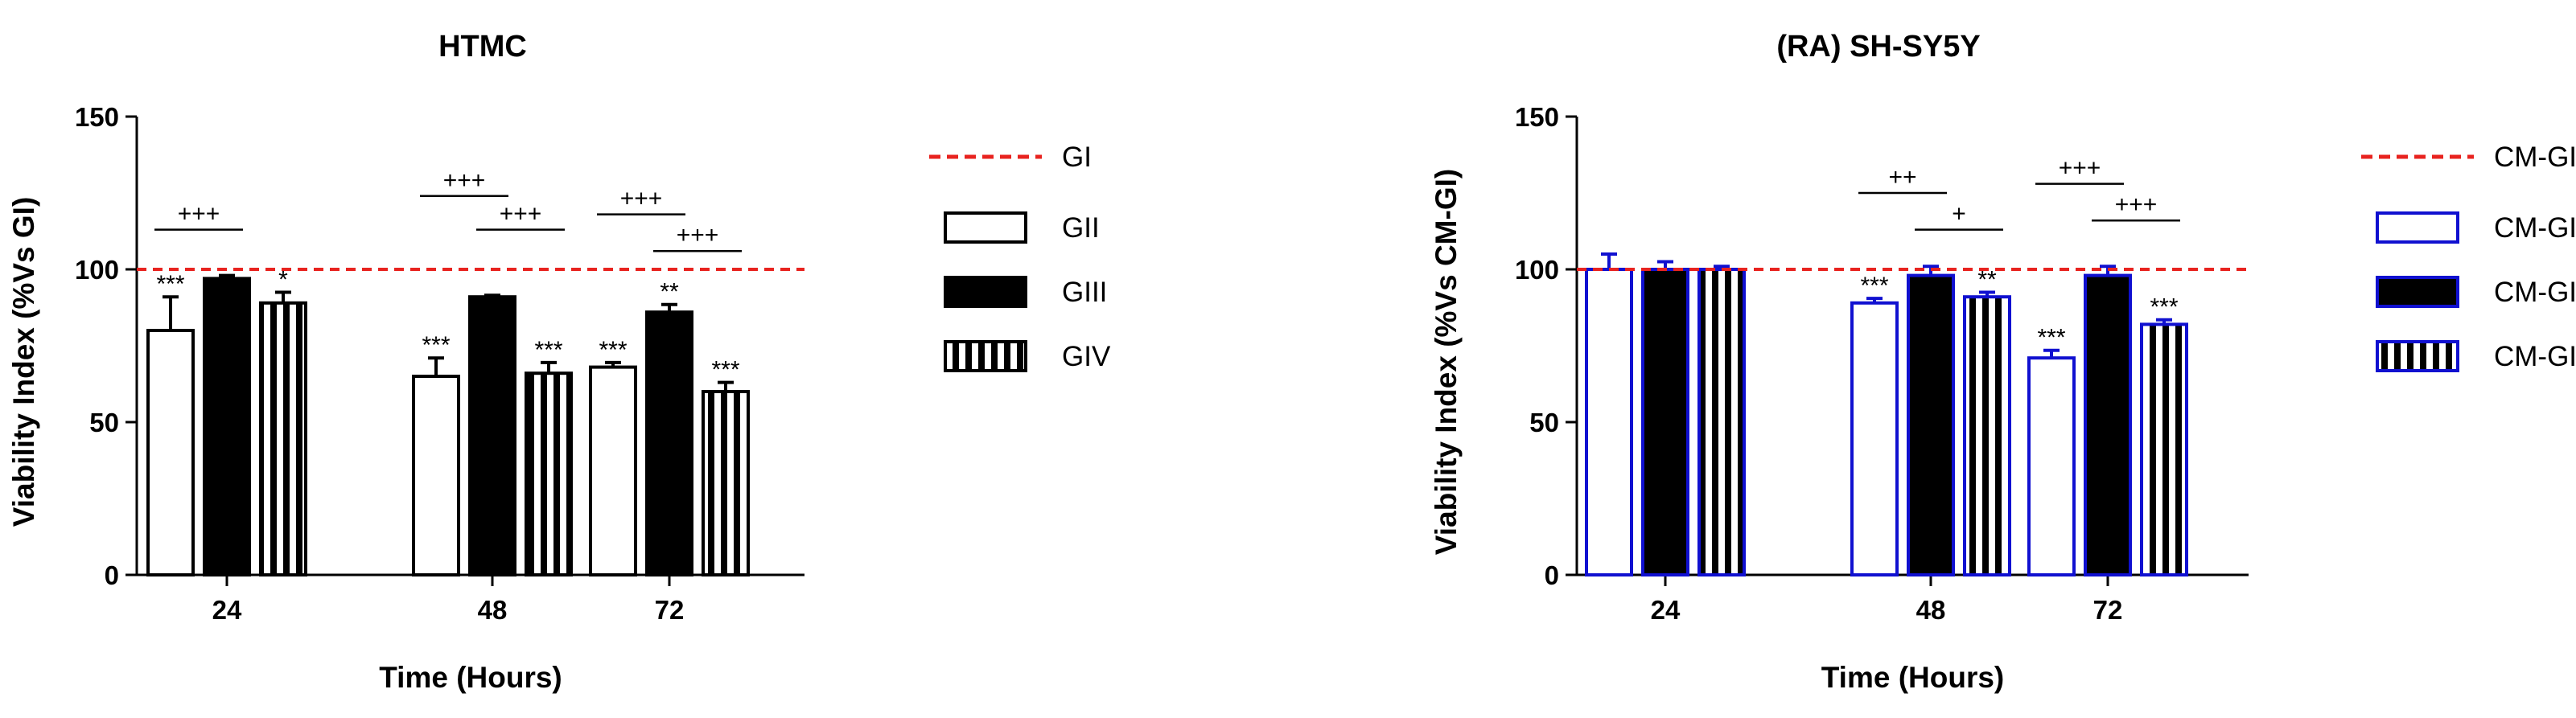 The width and height of the screenshot is (2576, 718). I want to click on legend-label: GI, so click(1077, 157).